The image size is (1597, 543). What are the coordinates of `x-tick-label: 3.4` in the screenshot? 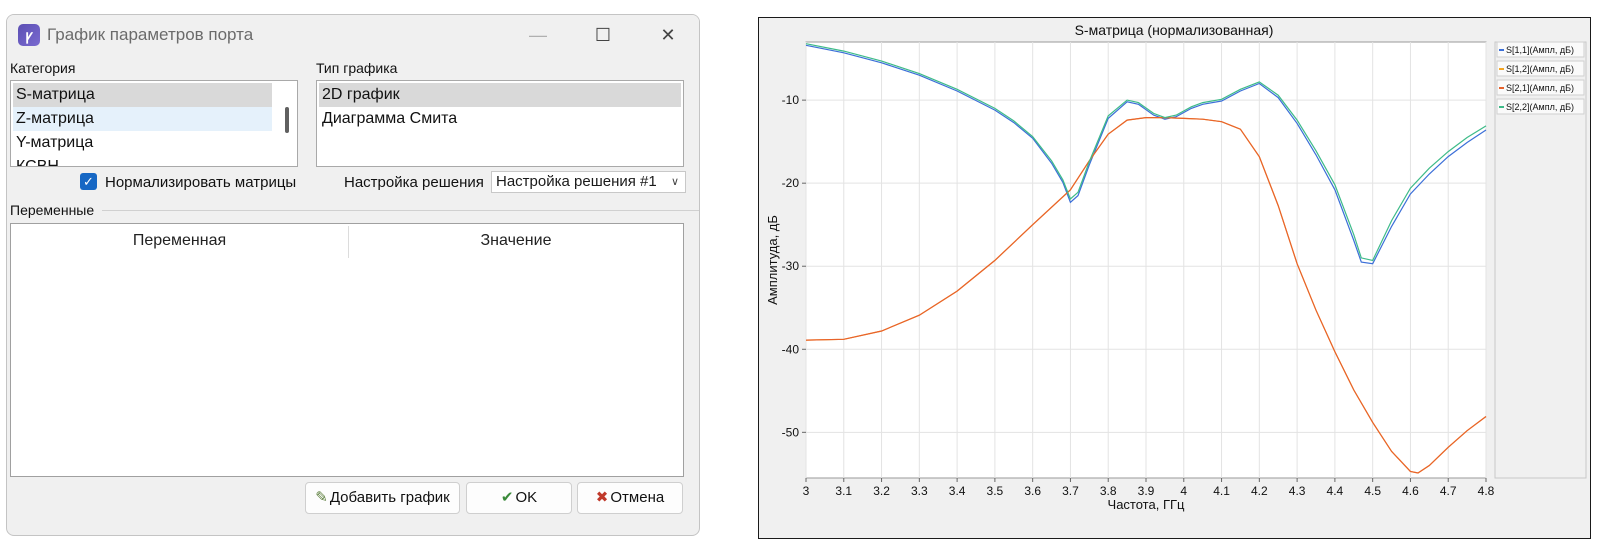 It's located at (957, 491).